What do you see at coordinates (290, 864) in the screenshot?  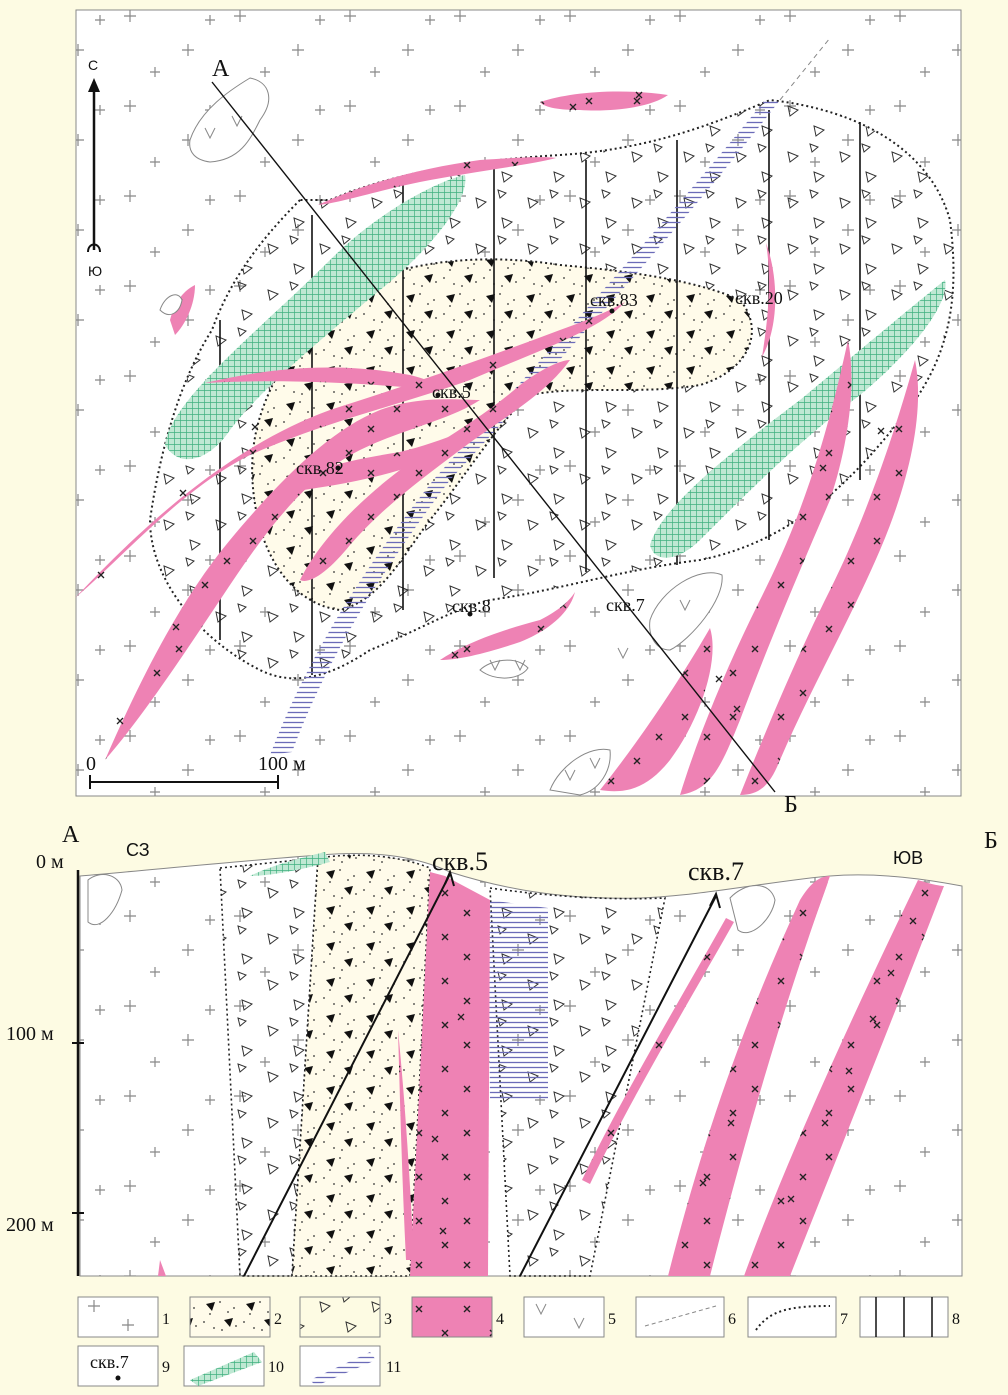 I see `section-green-zone` at bounding box center [290, 864].